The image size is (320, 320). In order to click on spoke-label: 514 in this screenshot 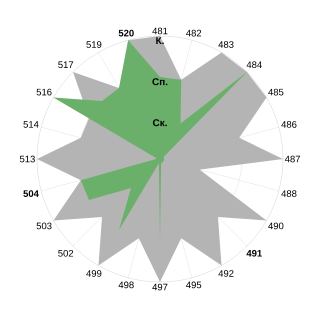, I will do `click(31, 124)`.